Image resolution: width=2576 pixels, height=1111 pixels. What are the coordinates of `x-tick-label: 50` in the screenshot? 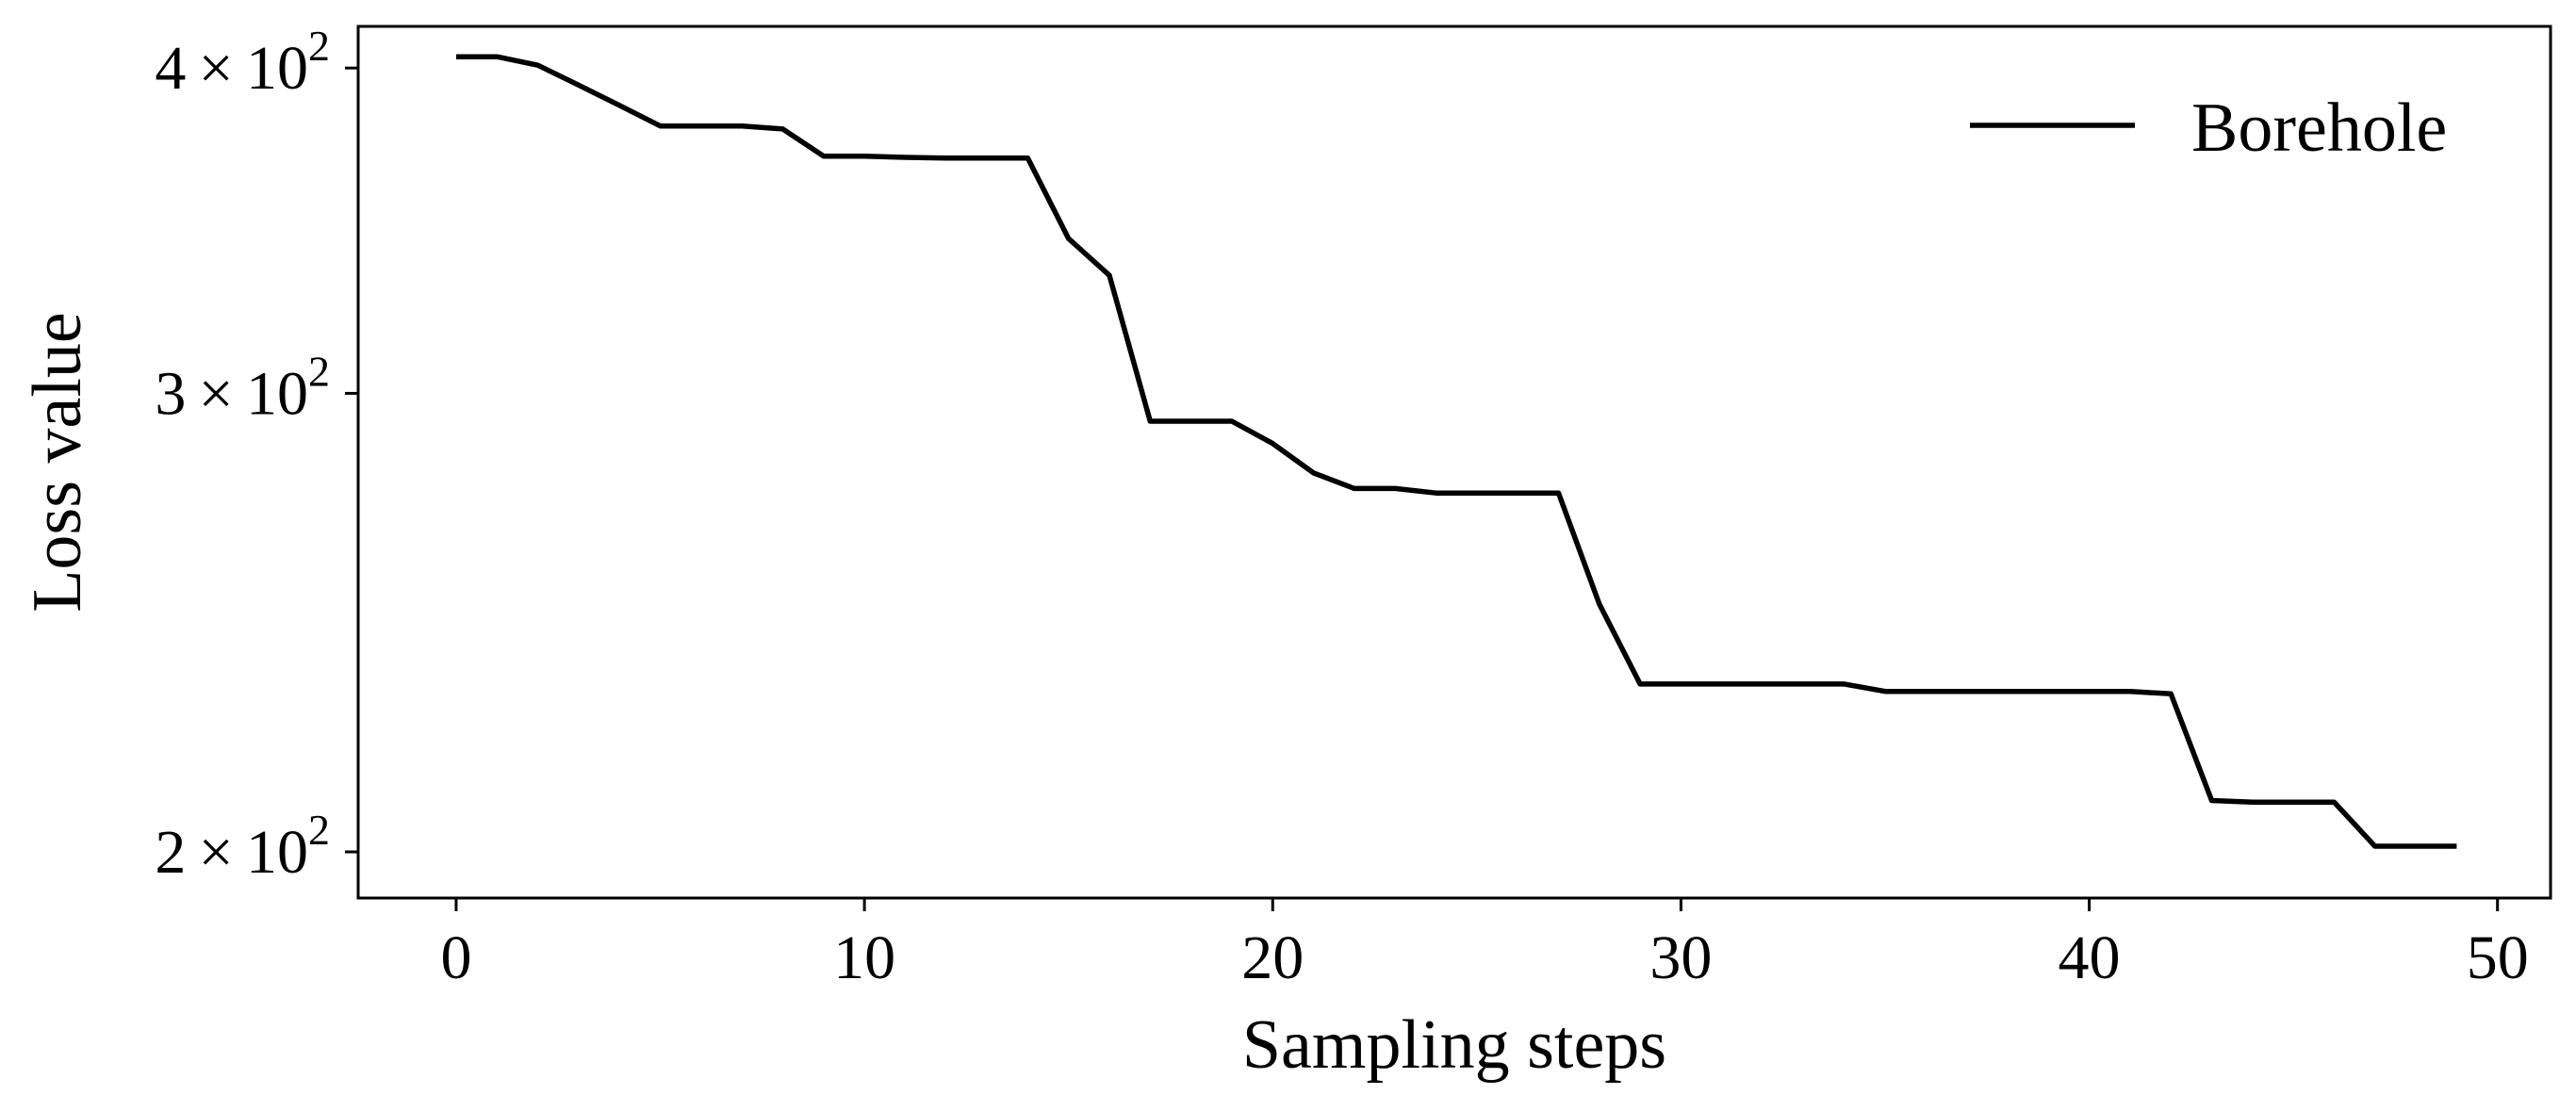 It's located at (2498, 957).